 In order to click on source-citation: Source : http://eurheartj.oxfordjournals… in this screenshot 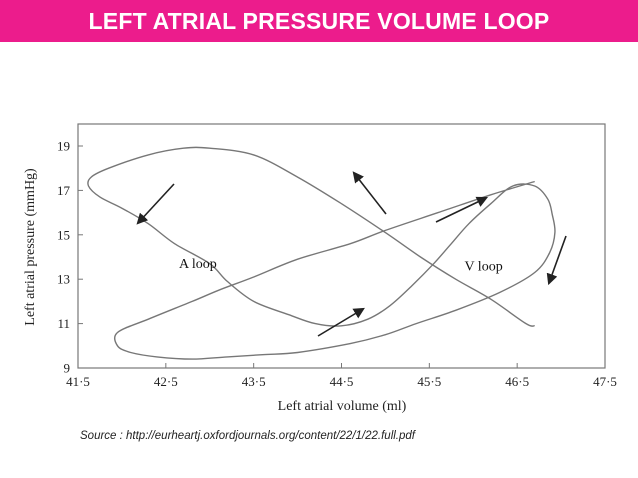, I will do `click(247, 436)`.